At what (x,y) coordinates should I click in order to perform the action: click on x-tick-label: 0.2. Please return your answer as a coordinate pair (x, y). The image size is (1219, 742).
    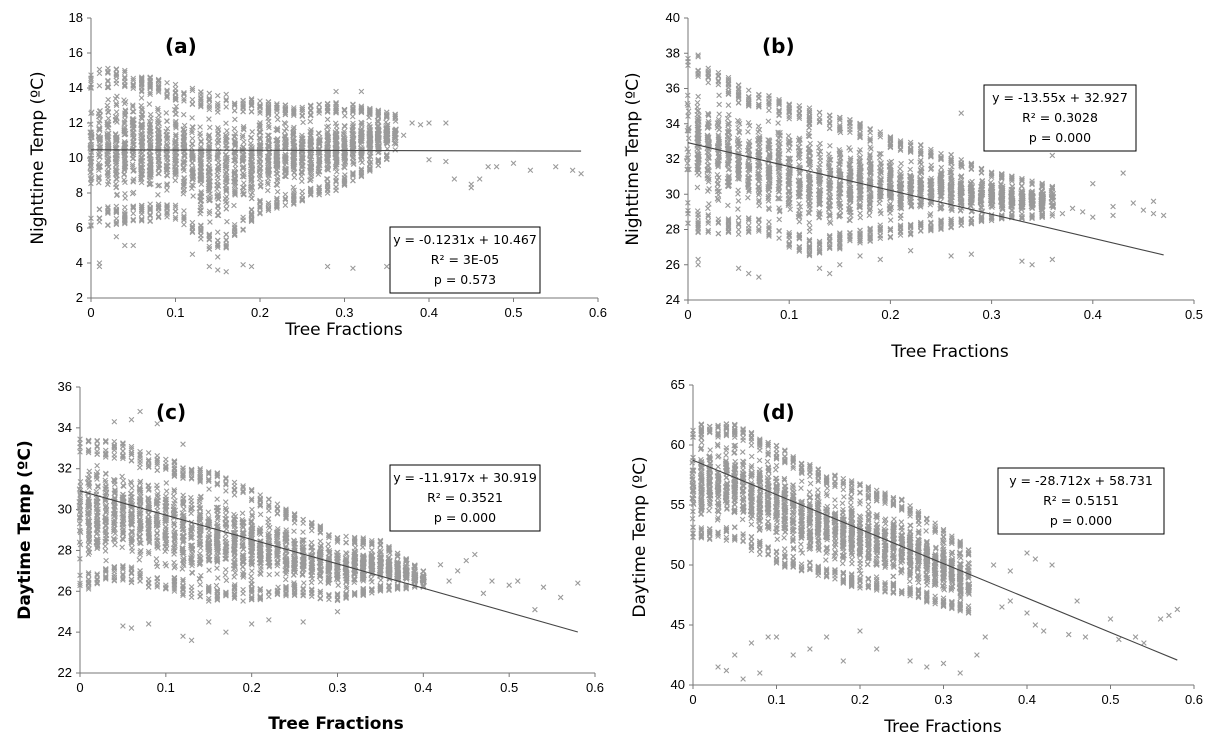
    Looking at the image, I should click on (260, 312).